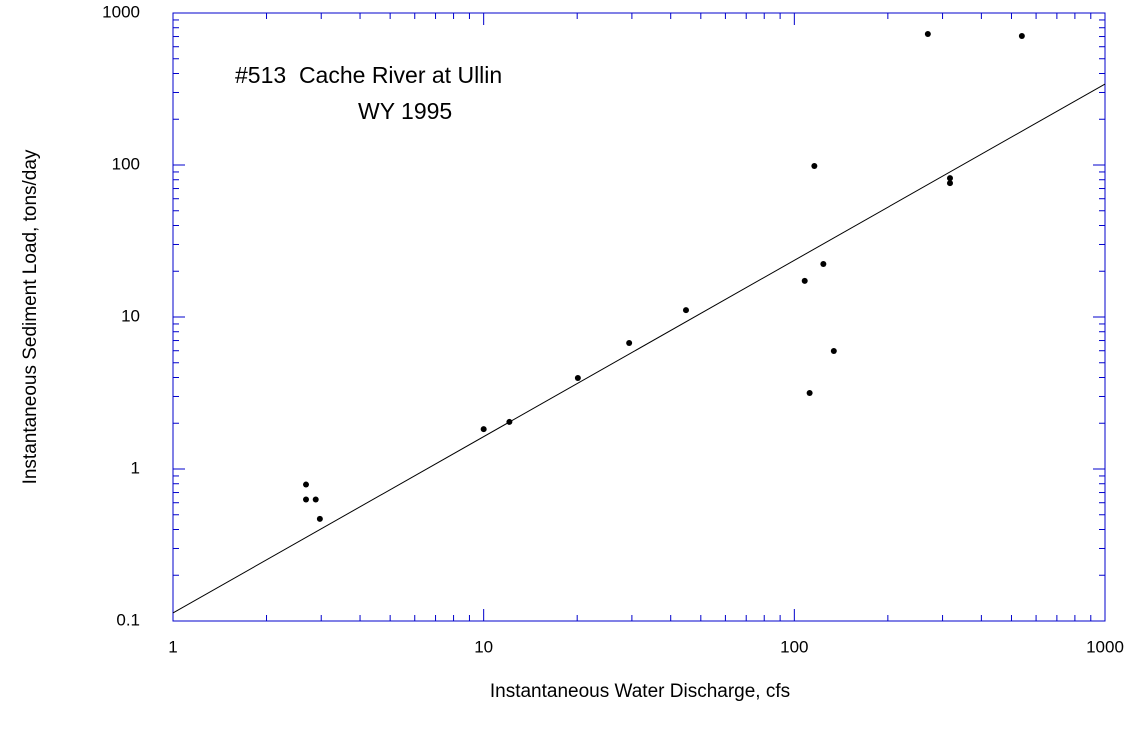  Describe the element at coordinates (1105, 646) in the screenshot. I see `x-tick-label: 1000` at that location.